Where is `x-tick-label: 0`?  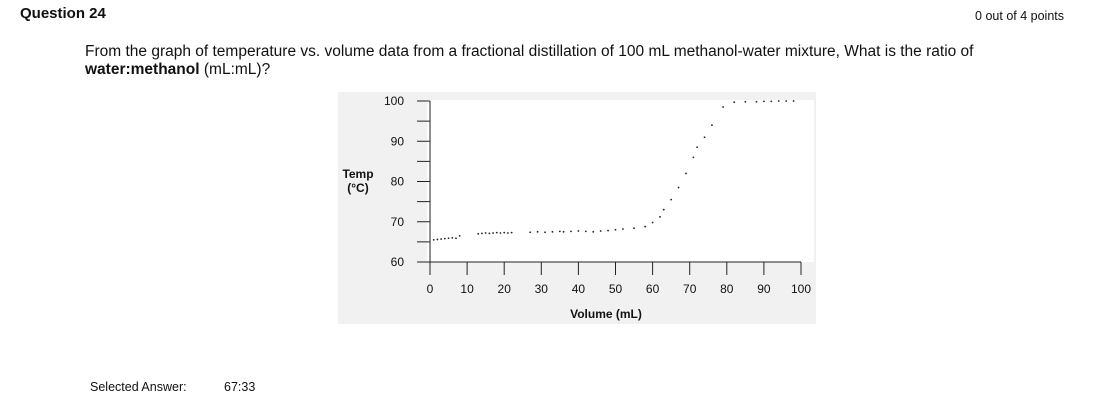 x-tick-label: 0 is located at coordinates (430, 289).